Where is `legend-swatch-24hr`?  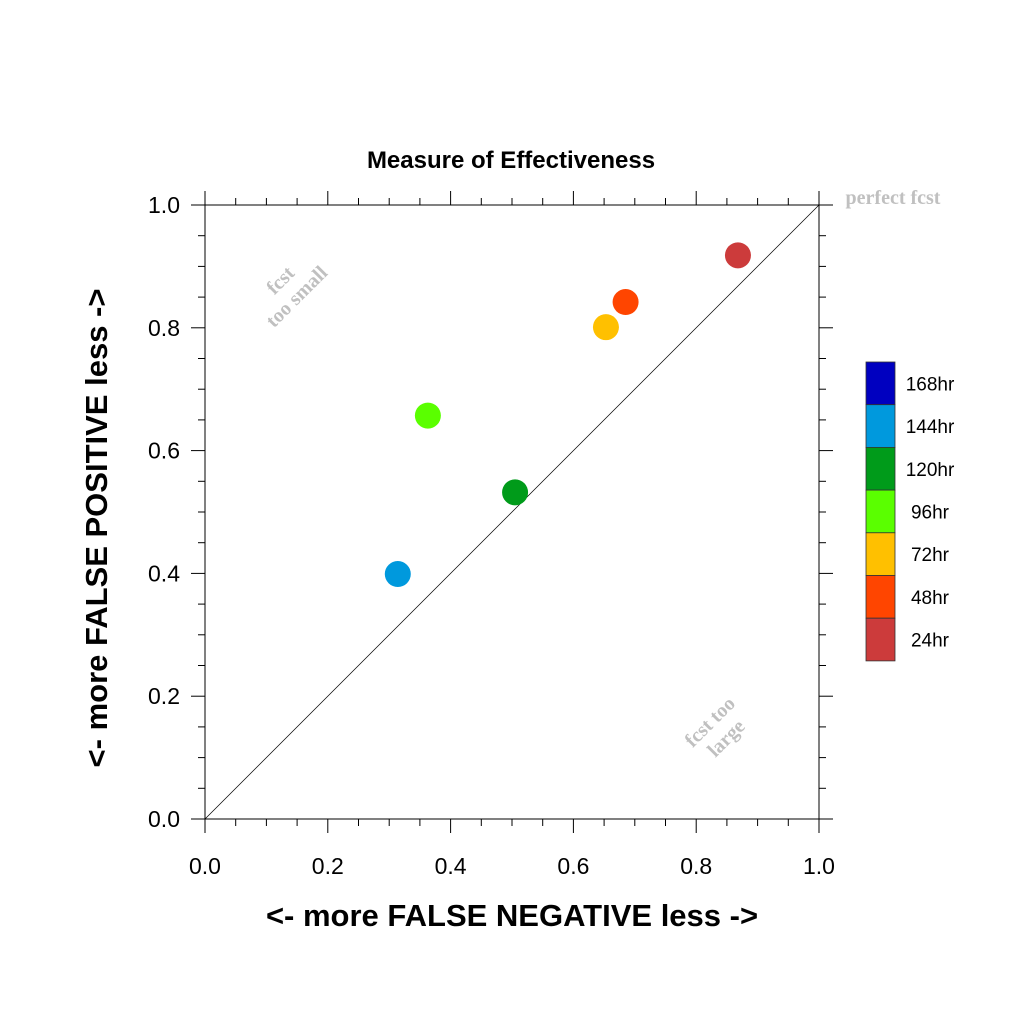
legend-swatch-24hr is located at coordinates (880, 639).